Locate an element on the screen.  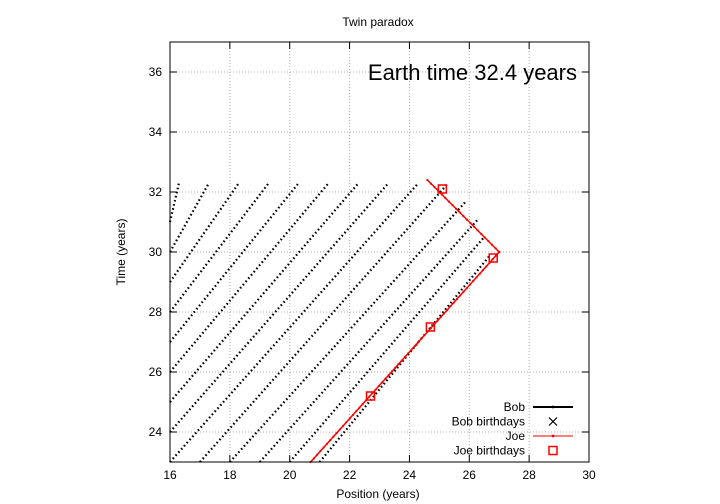
y-axis-title: Time (years) is located at coordinates (121, 252).